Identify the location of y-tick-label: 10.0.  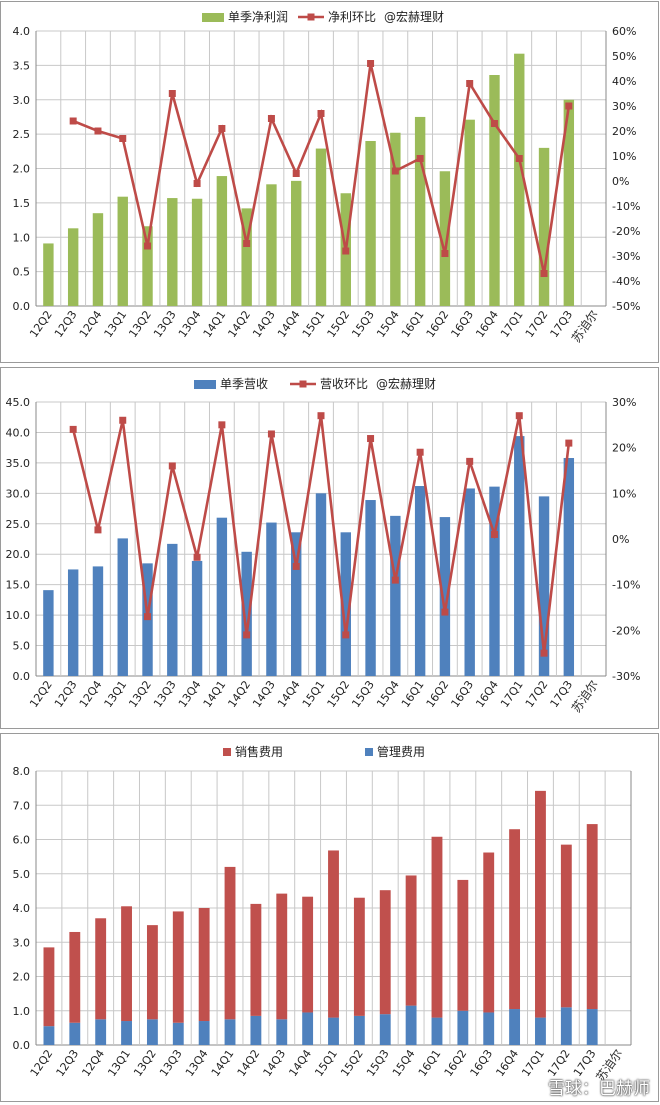
(18, 615).